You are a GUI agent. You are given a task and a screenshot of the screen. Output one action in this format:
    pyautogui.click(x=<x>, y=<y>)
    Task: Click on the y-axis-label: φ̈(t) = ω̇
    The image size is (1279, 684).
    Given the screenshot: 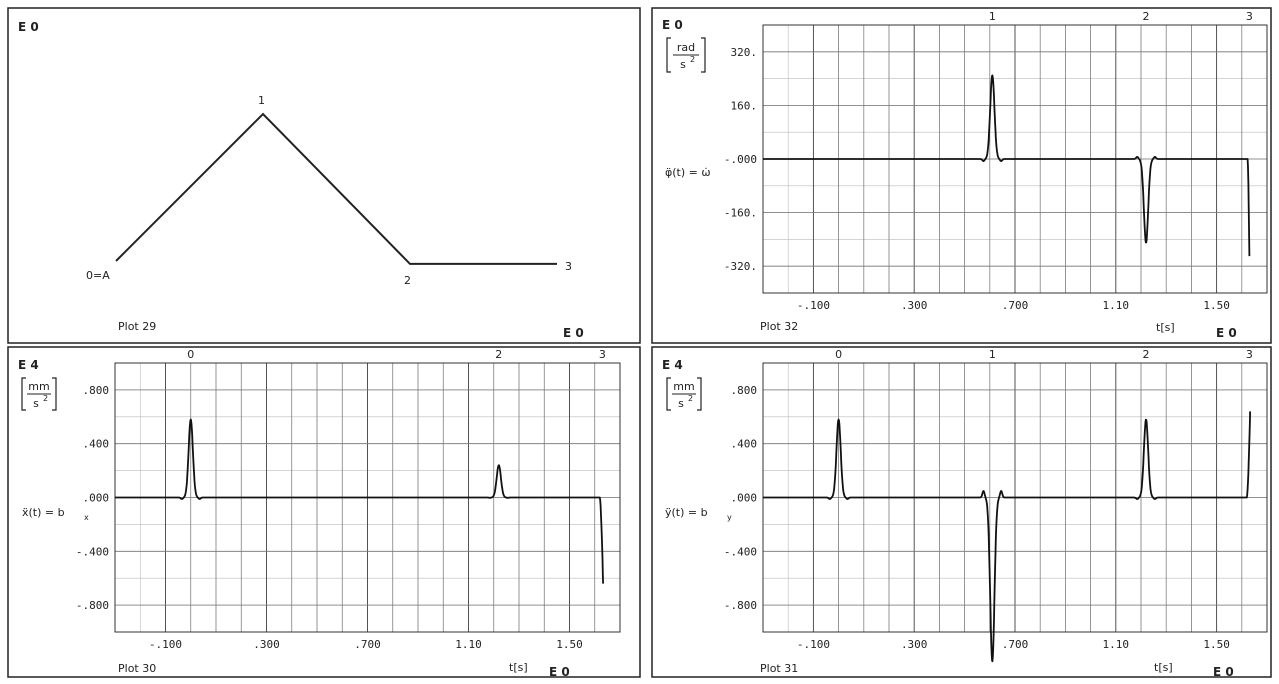 What is the action you would take?
    pyautogui.click(x=688, y=172)
    